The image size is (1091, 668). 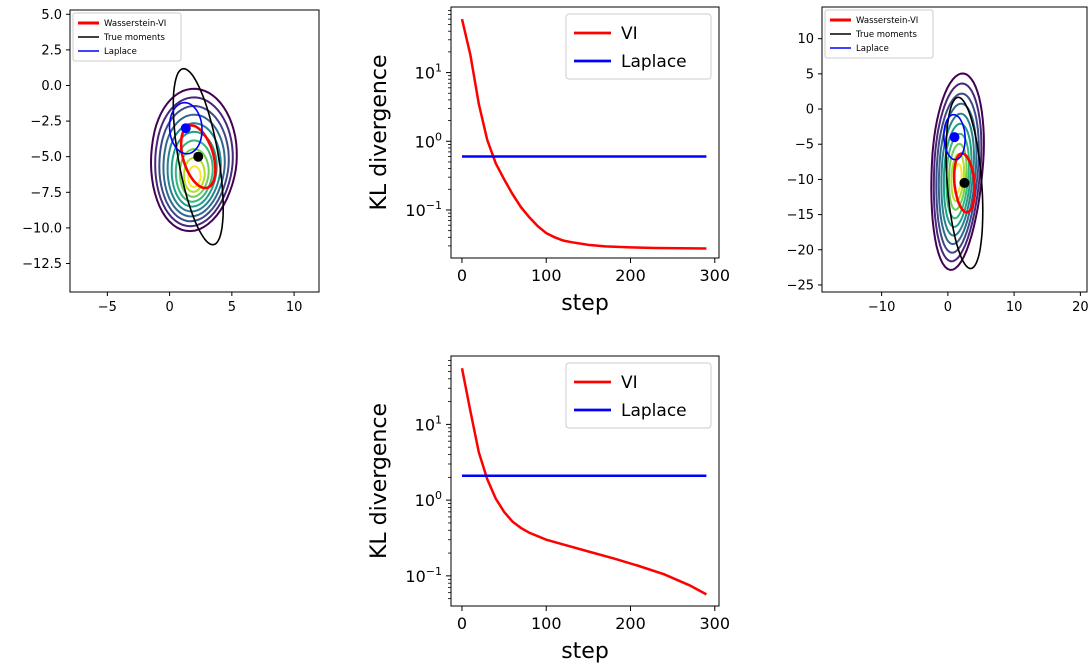 What do you see at coordinates (948, 307) in the screenshot?
I see `x-tick-label-2-1: 0` at bounding box center [948, 307].